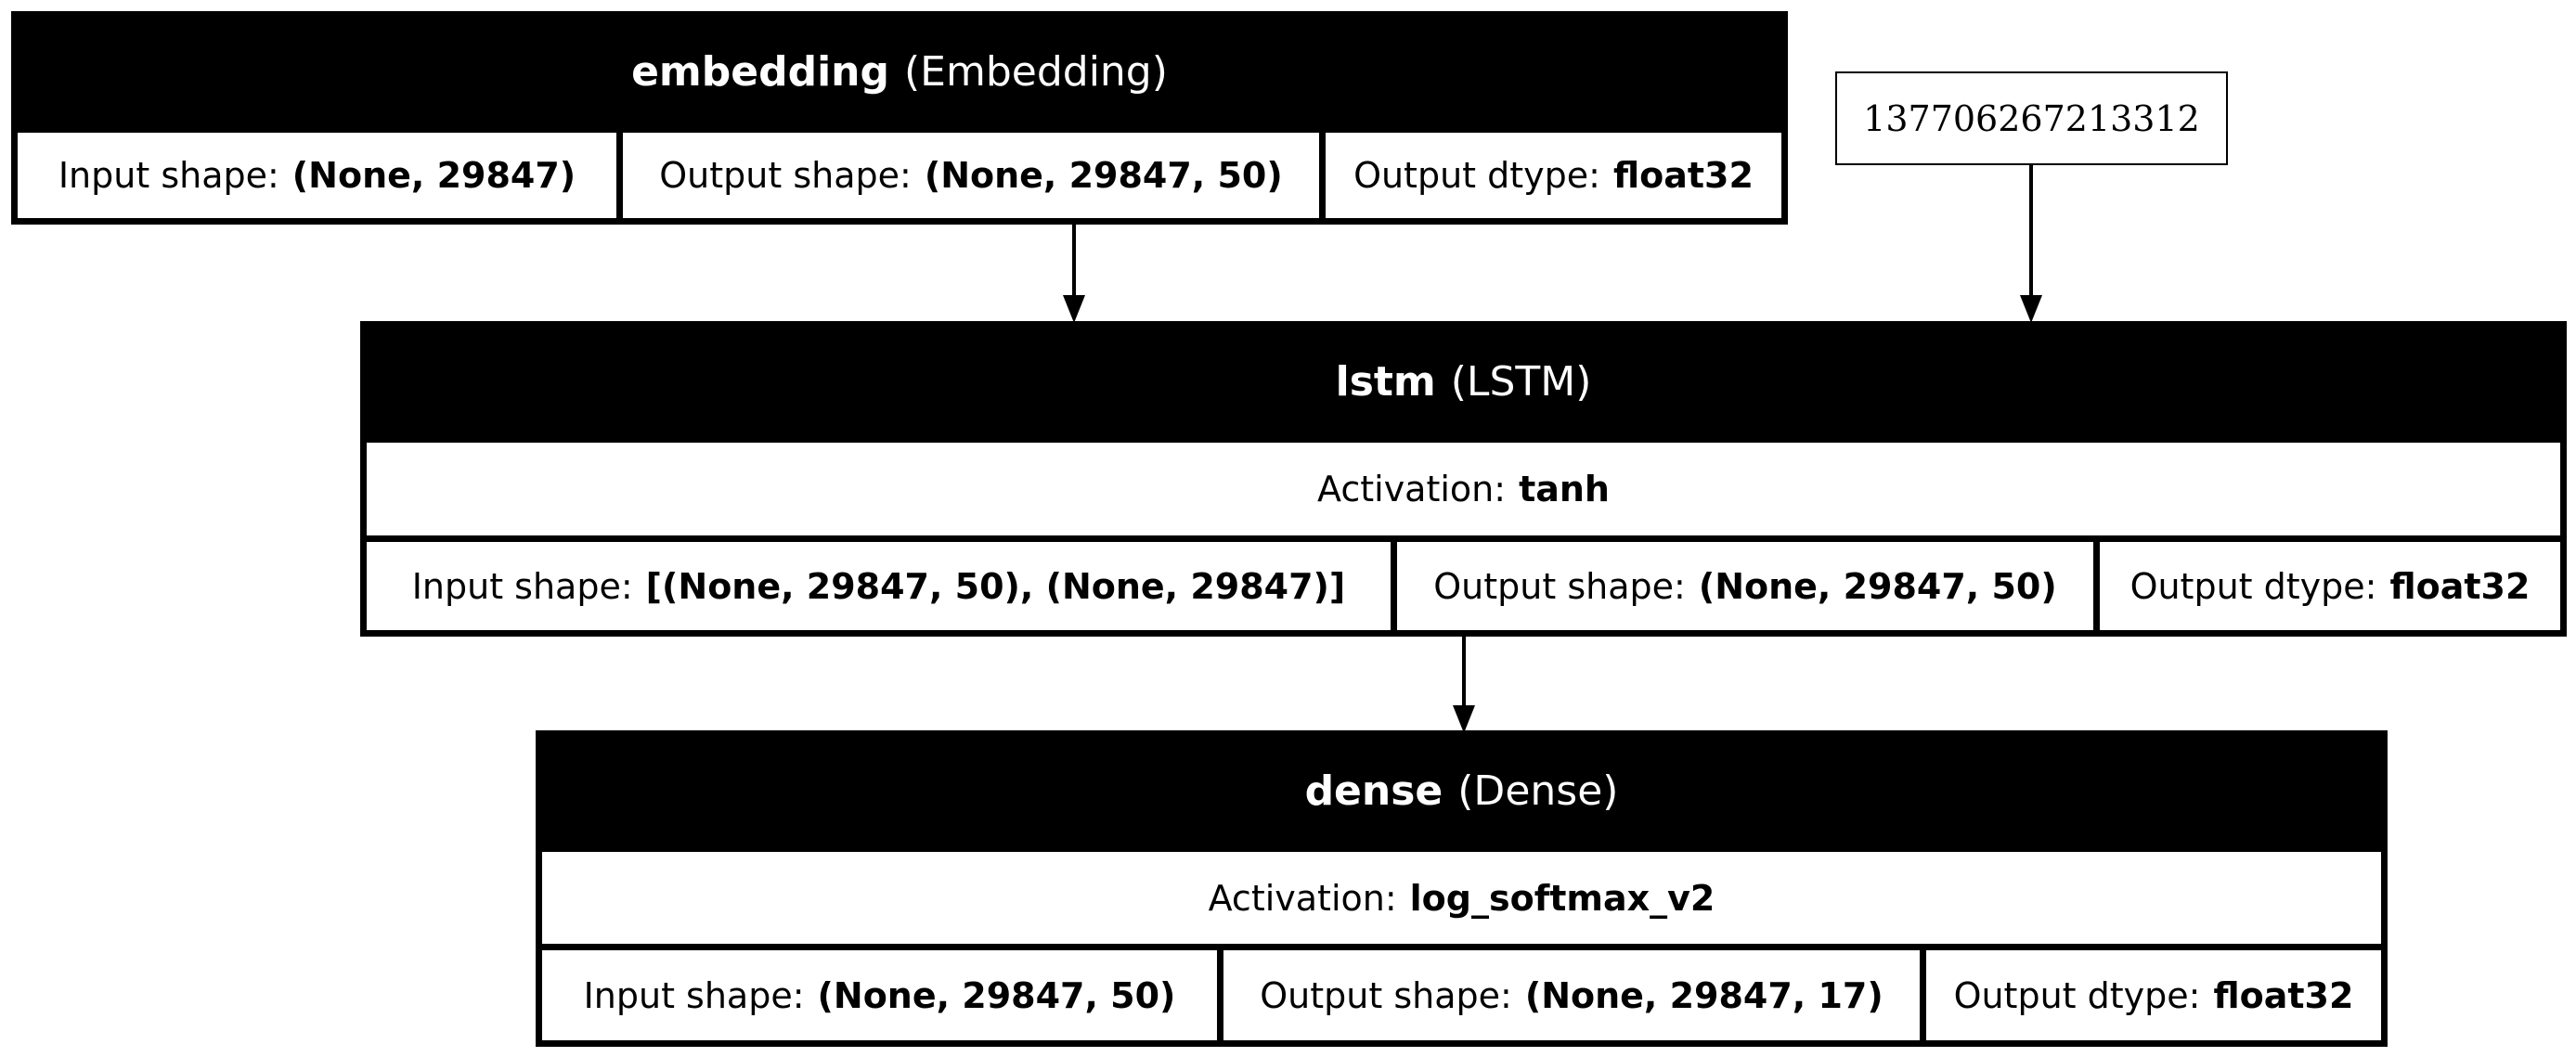 Image resolution: width=2576 pixels, height=1057 pixels. I want to click on activation-value: log_softmax_v2, so click(1562, 898).